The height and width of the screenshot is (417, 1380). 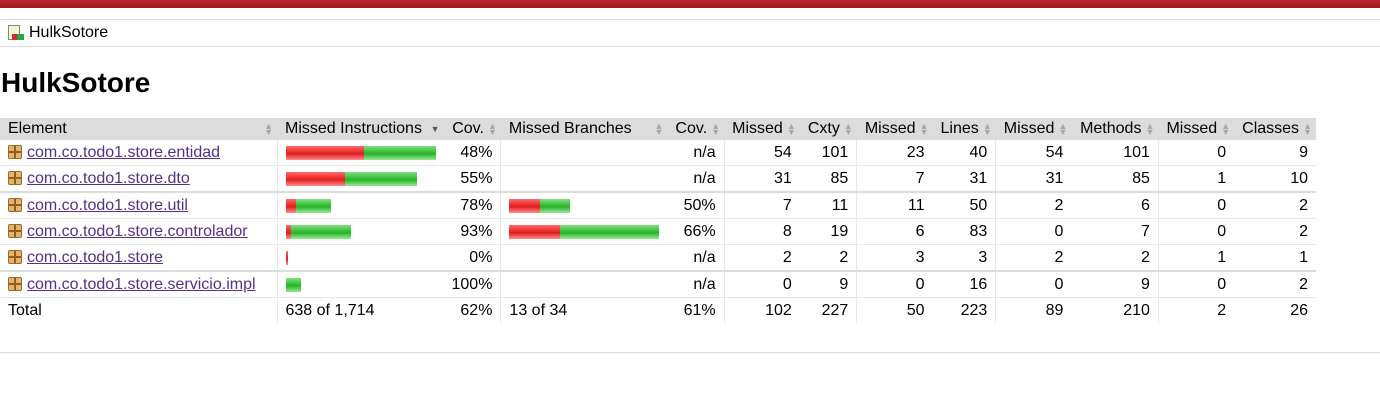 What do you see at coordinates (762, 129) in the screenshot?
I see `column-header-missed-cxty: Missed ▲ ▼` at bounding box center [762, 129].